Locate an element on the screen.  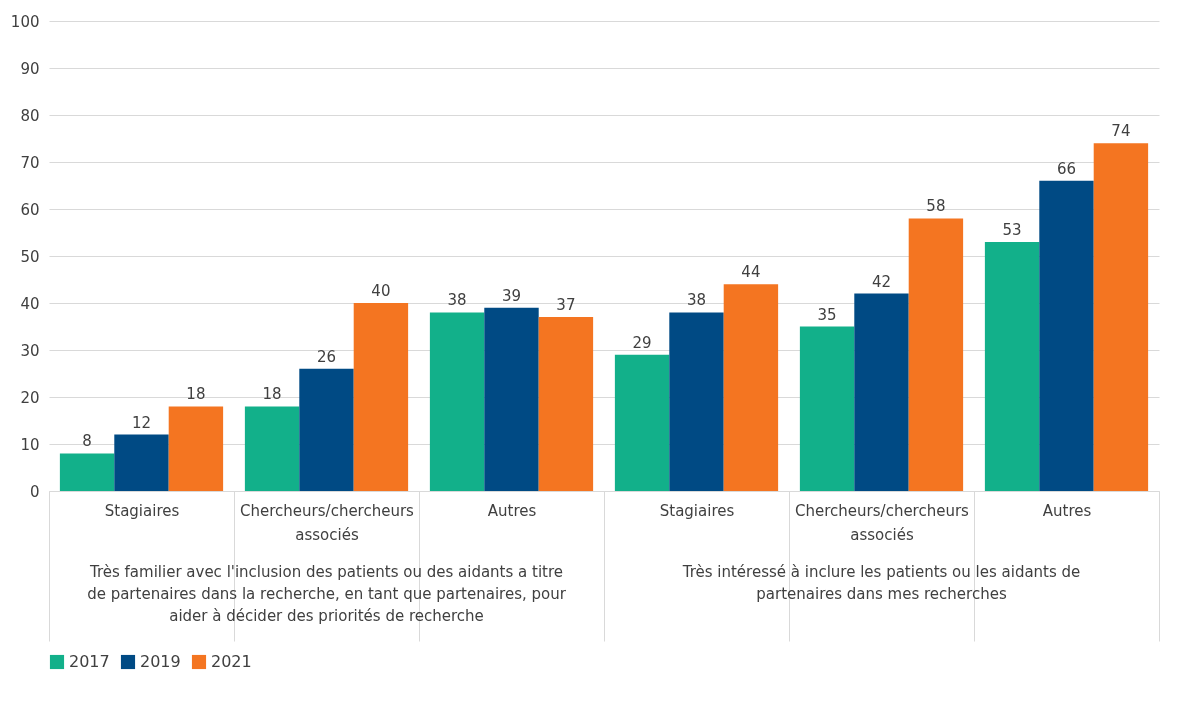
data-label: 58 is located at coordinates (936, 206).